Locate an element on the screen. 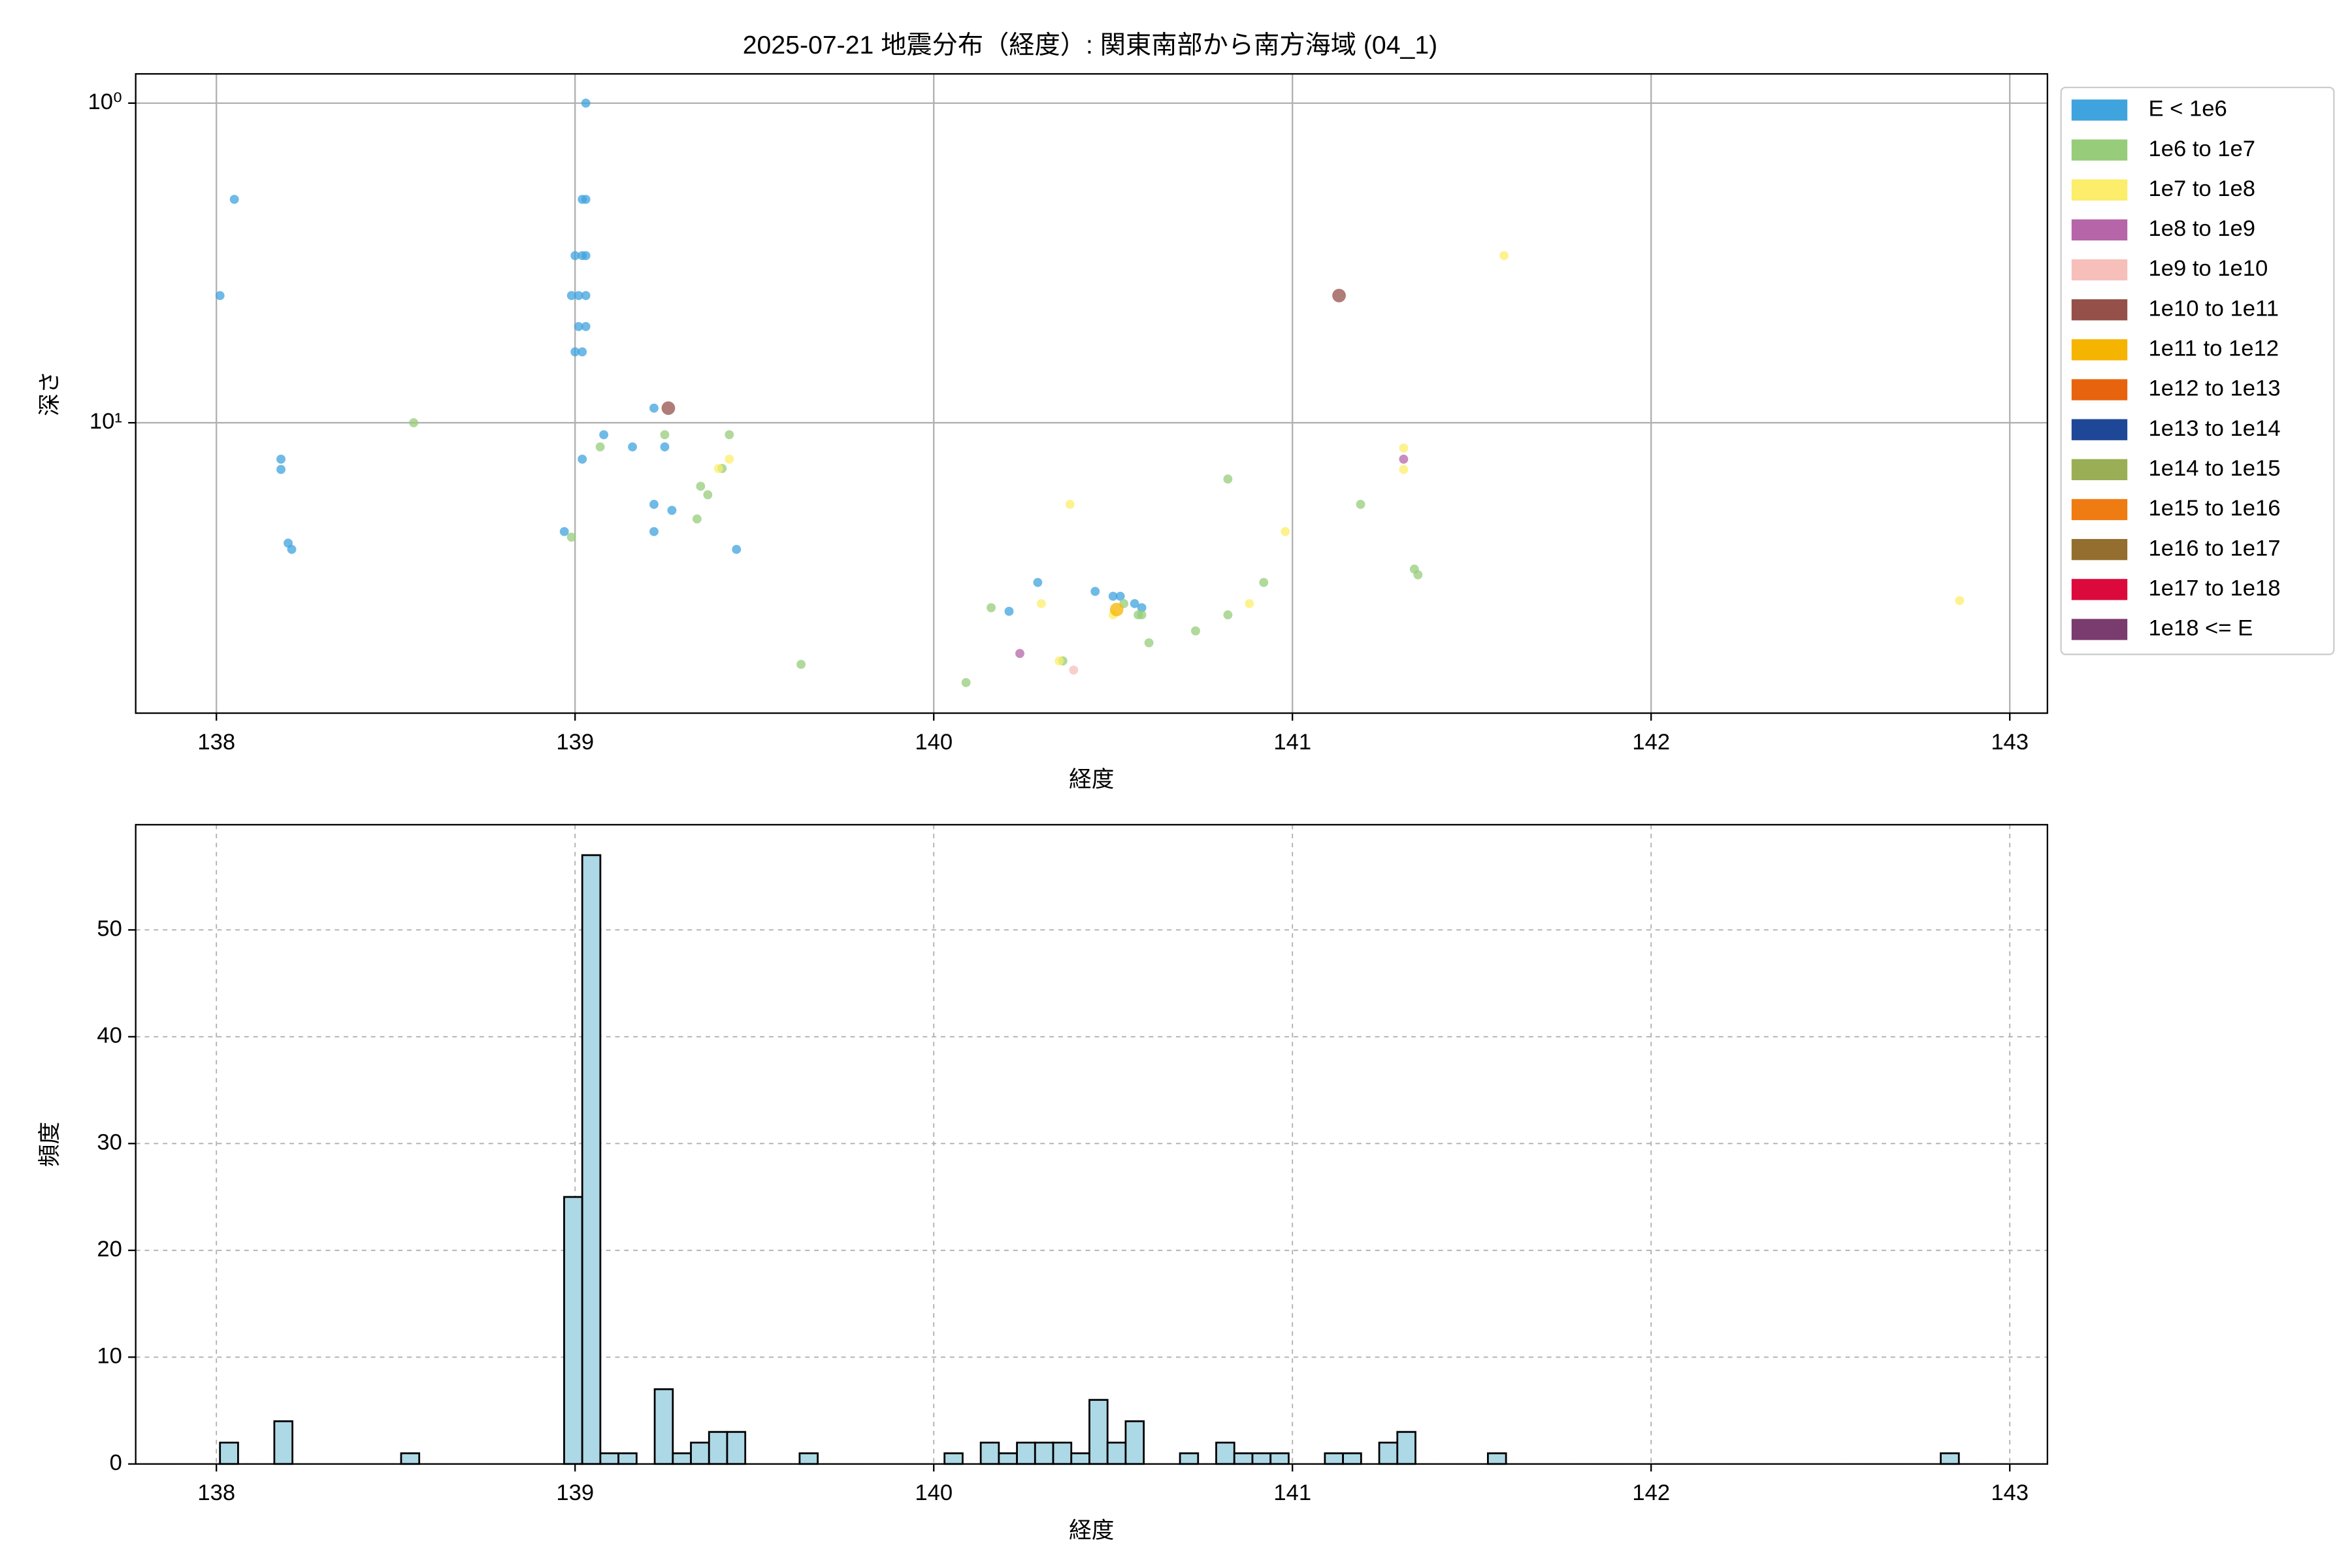 This screenshot has height=1568, width=2352. legend-label: 1e6 to 1e7 is located at coordinates (2201, 149).